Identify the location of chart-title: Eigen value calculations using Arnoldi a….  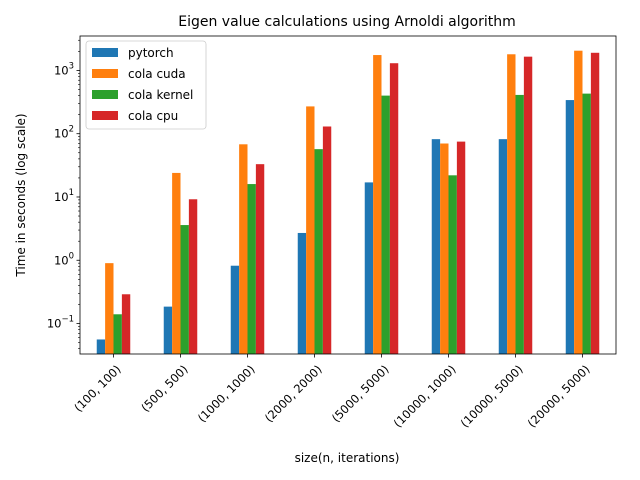
(347, 22).